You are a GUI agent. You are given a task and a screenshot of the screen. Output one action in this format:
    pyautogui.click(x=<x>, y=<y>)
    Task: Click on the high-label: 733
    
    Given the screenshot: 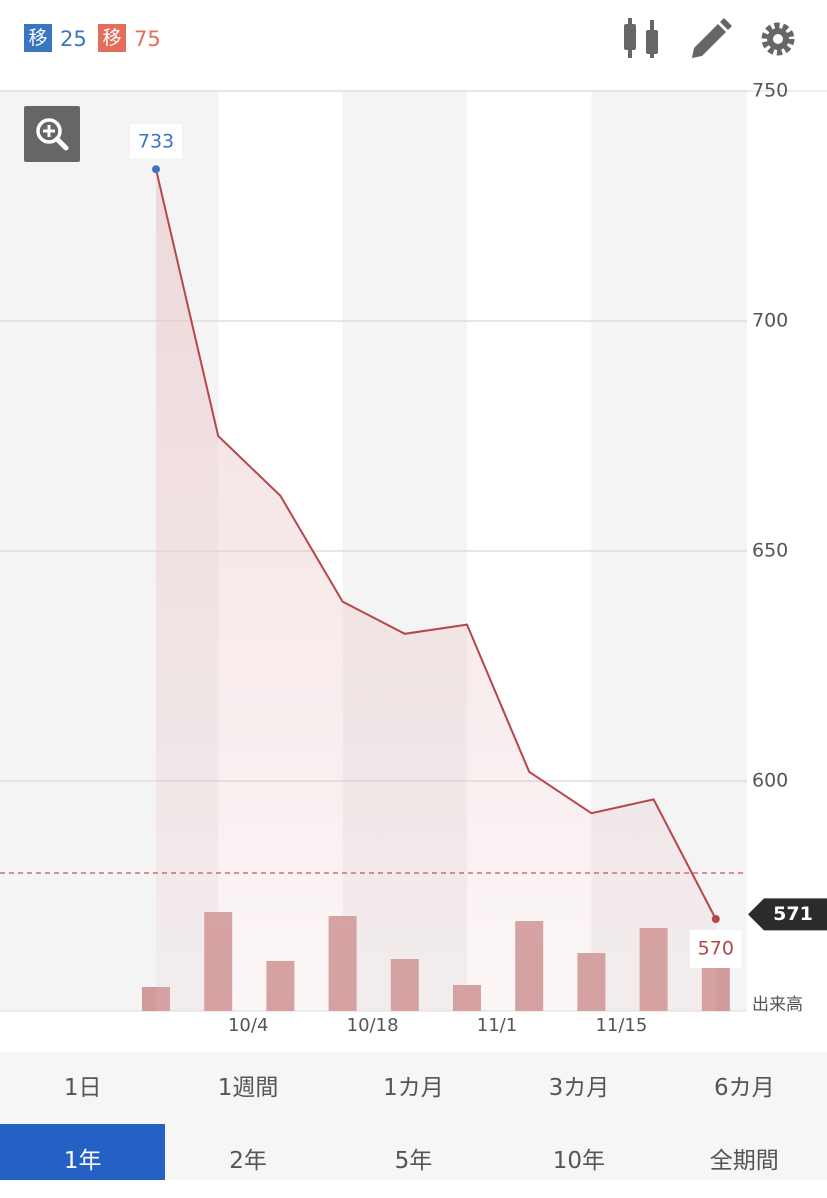 What is the action you would take?
    pyautogui.click(x=156, y=142)
    